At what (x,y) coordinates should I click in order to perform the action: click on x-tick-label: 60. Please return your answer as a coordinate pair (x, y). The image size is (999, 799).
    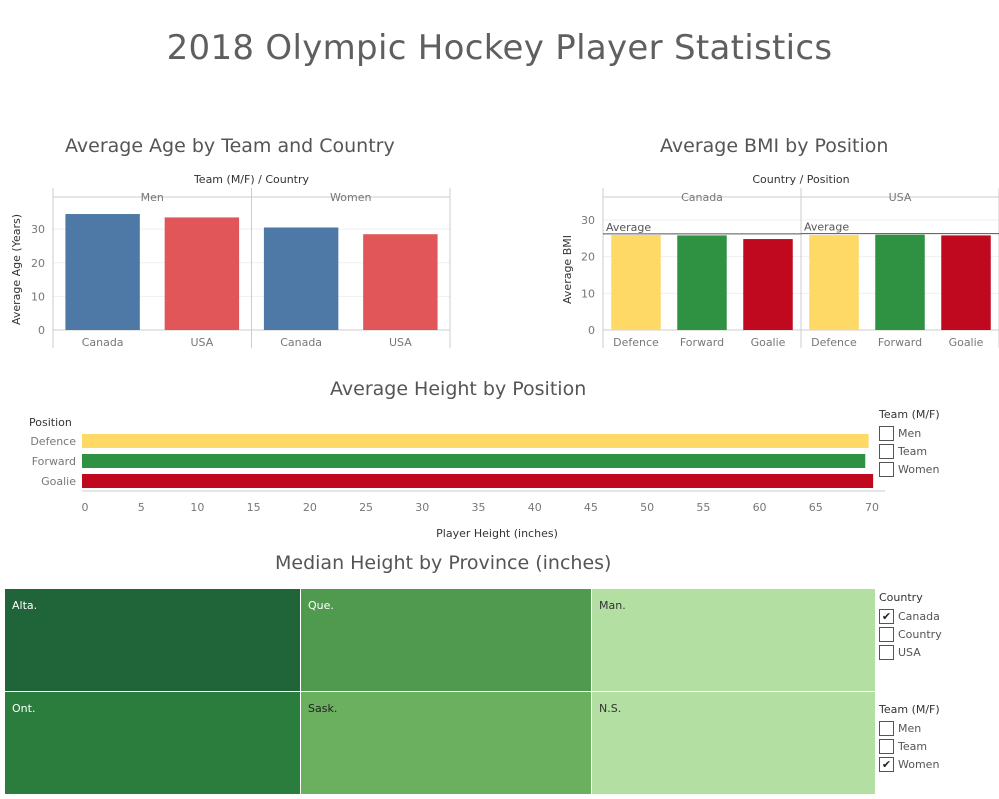
    Looking at the image, I should click on (760, 507).